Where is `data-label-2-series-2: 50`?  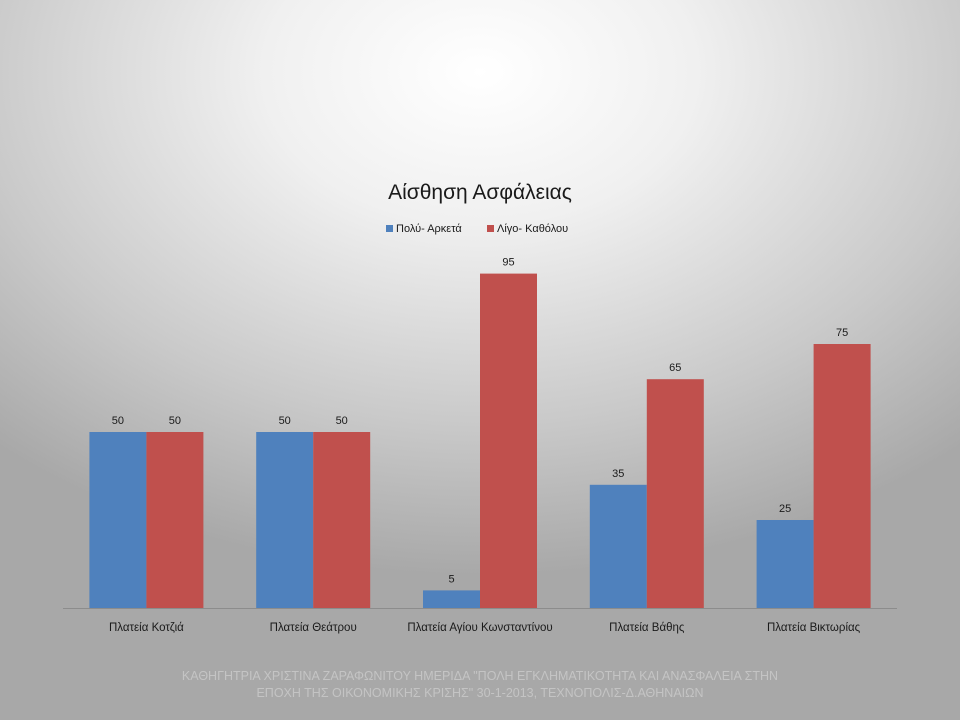
data-label-2-series-2: 50 is located at coordinates (342, 421).